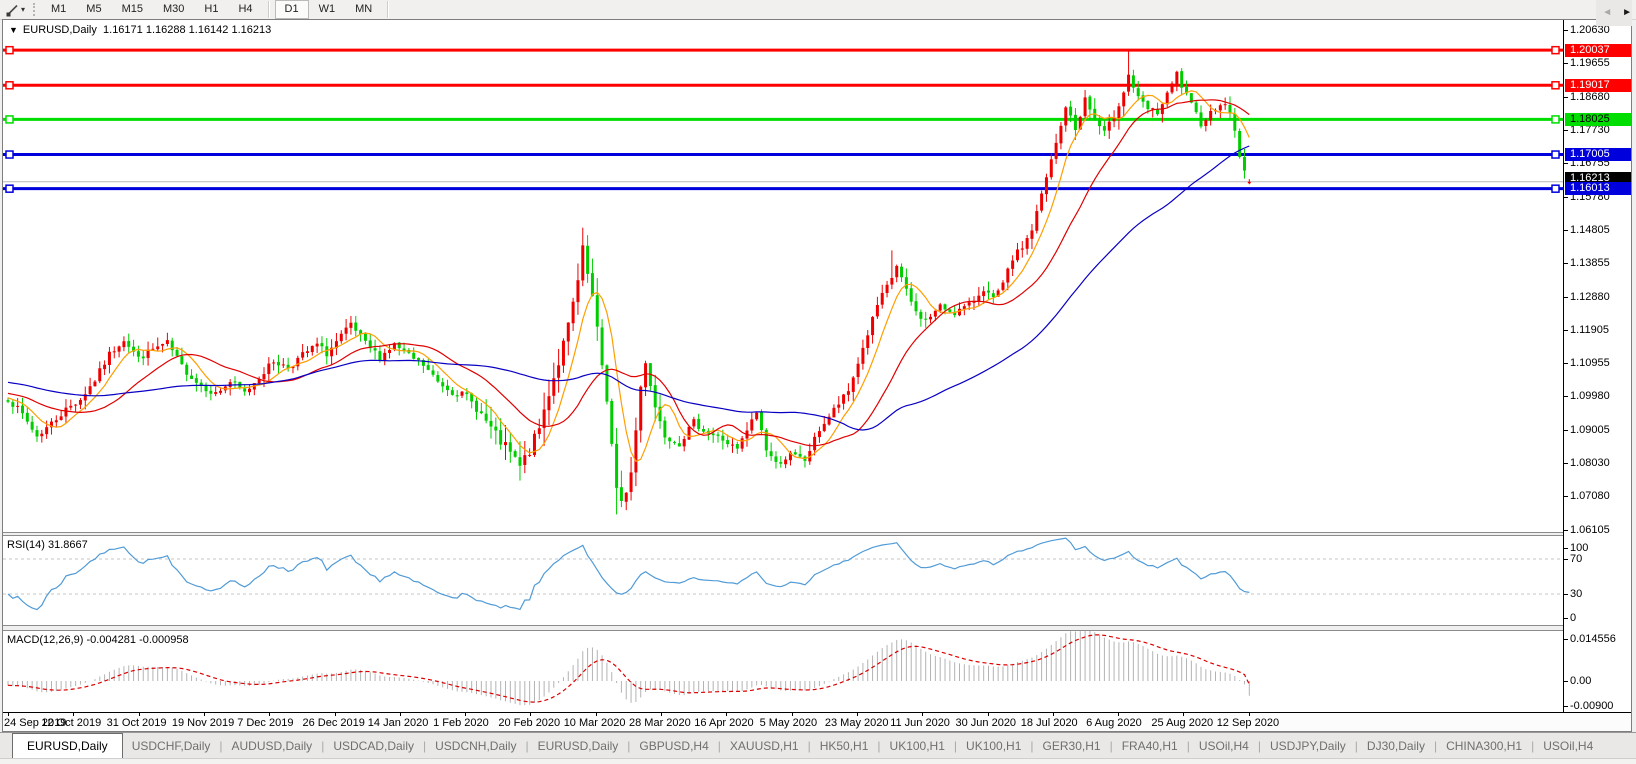 Image resolution: width=1636 pixels, height=764 pixels. Describe the element at coordinates (1589, 330) in the screenshot. I see `price-tick-1.11905: 1.11905` at that location.